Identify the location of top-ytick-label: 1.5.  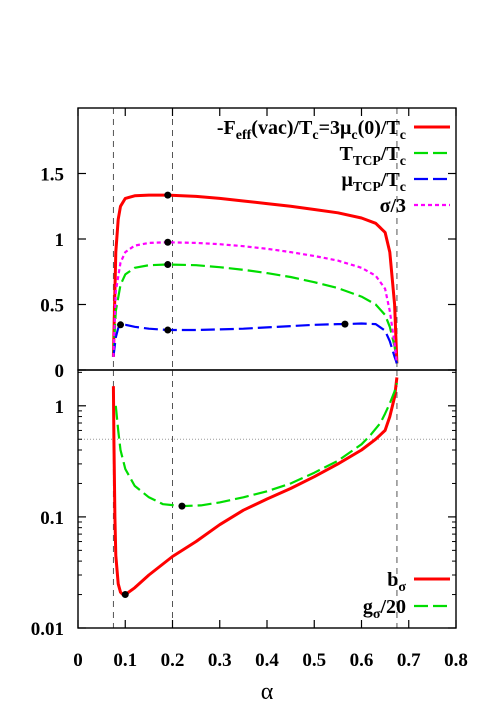
(52, 175).